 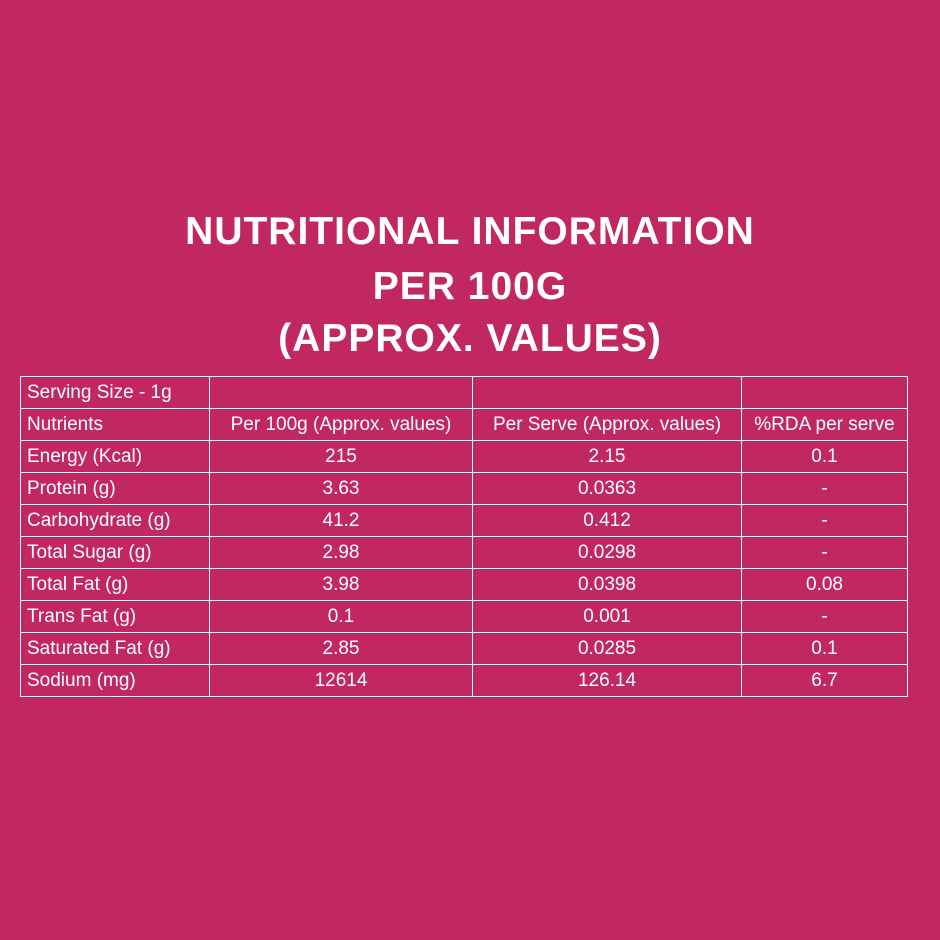 I want to click on table-cell: Energy (Kcal), so click(x=115, y=456).